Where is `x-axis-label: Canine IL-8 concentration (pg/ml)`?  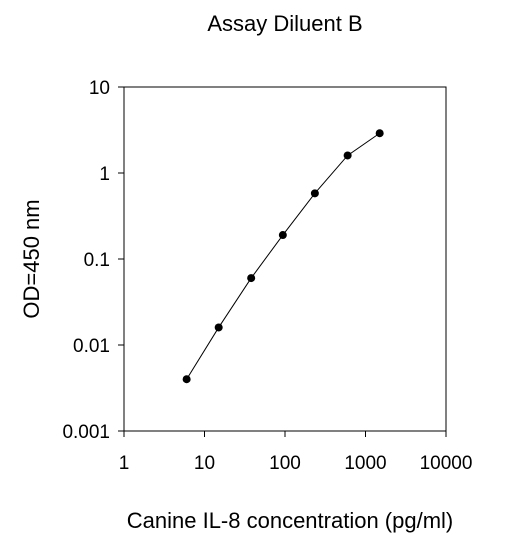 x-axis-label: Canine IL-8 concentration (pg/ml) is located at coordinates (290, 520).